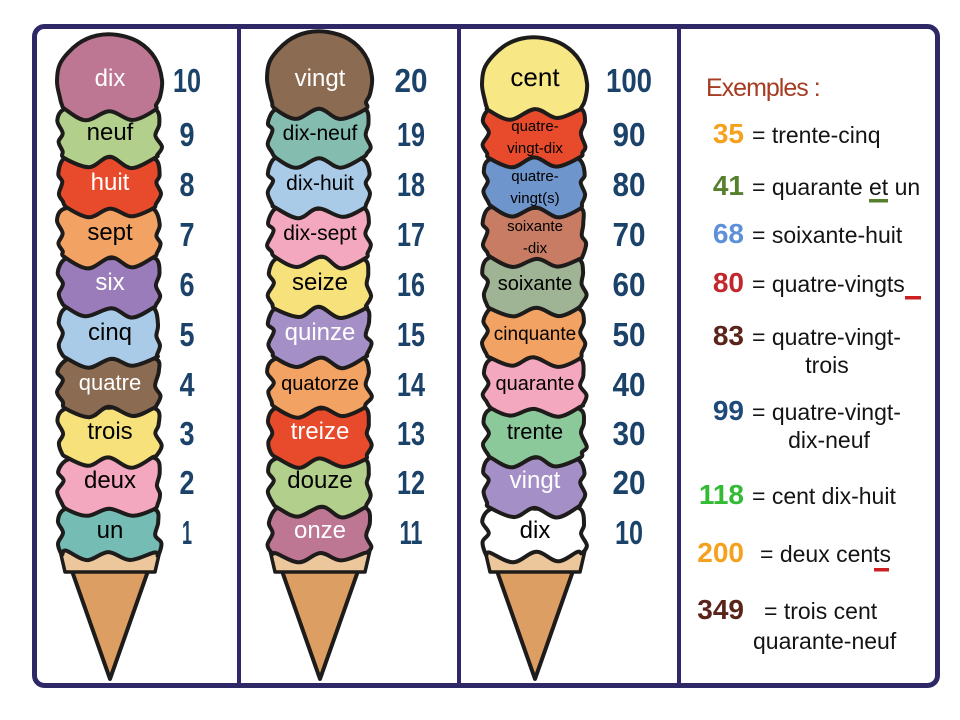 The width and height of the screenshot is (960, 720). Describe the element at coordinates (728, 233) in the screenshot. I see `svg-text: 68` at that location.